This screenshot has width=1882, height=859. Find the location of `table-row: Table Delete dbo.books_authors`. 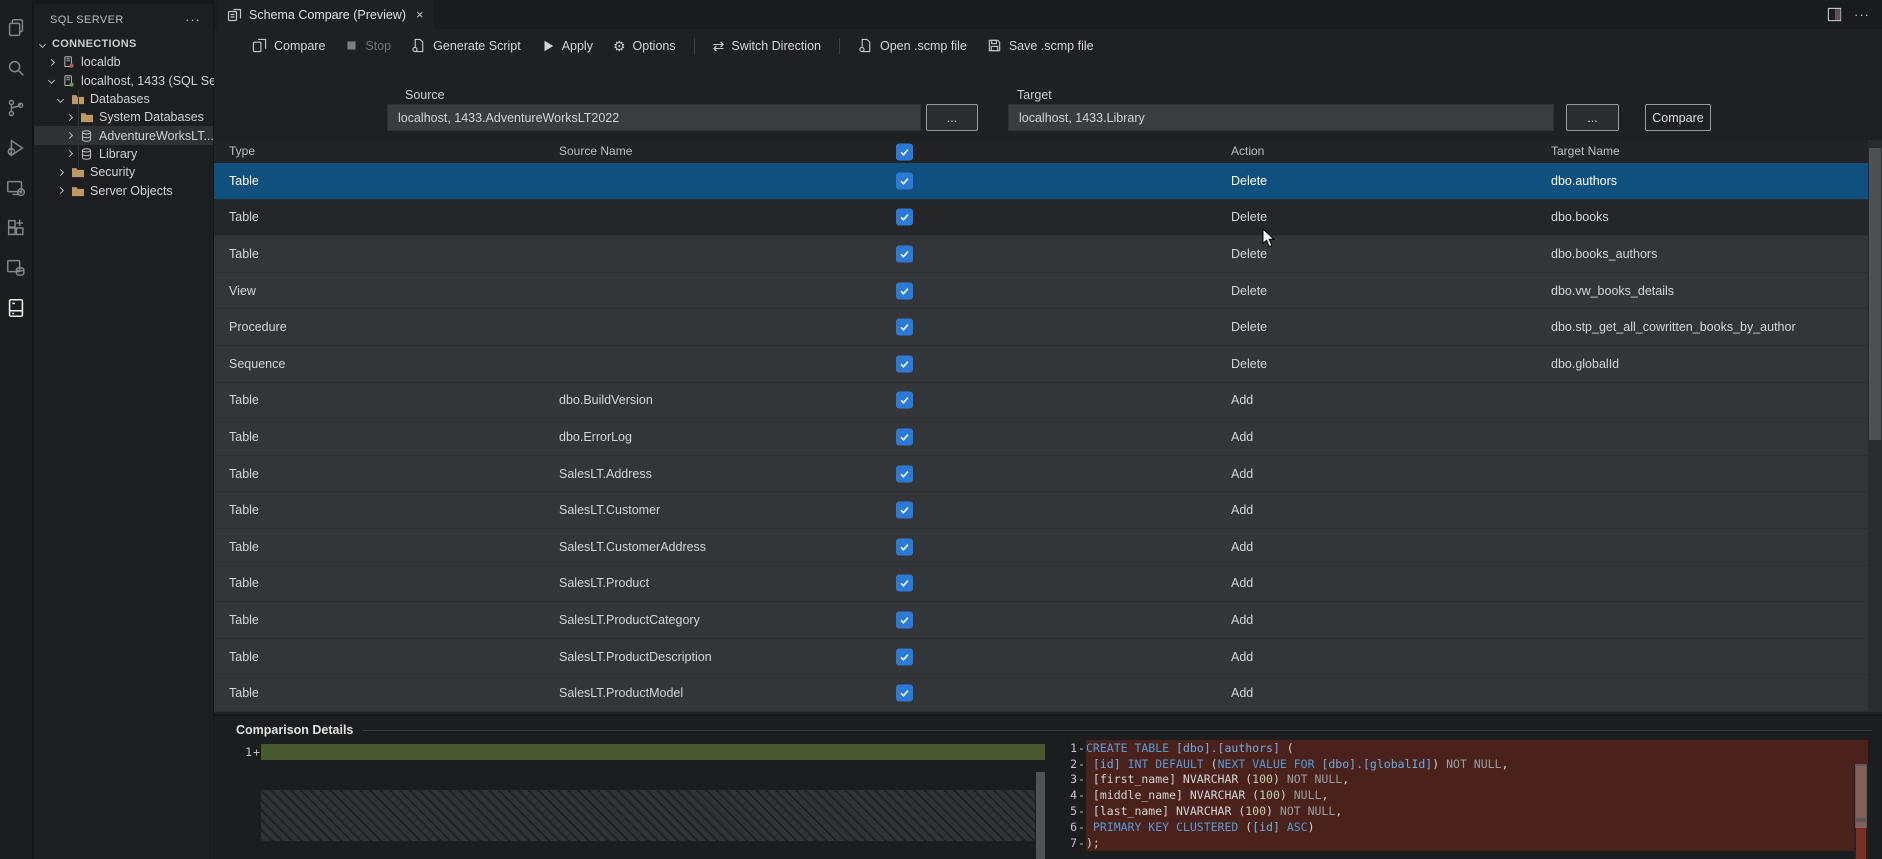

table-row: Table Delete dbo.books_authors is located at coordinates (1041, 254).